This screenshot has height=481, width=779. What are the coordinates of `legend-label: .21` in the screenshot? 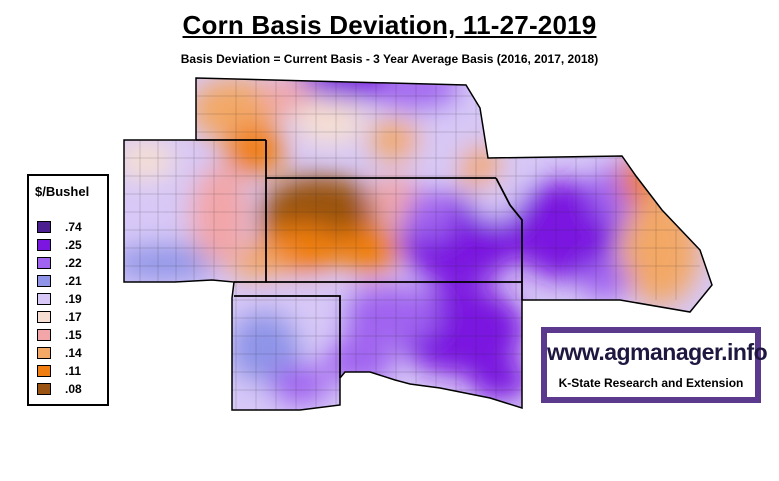 It's located at (73, 281).